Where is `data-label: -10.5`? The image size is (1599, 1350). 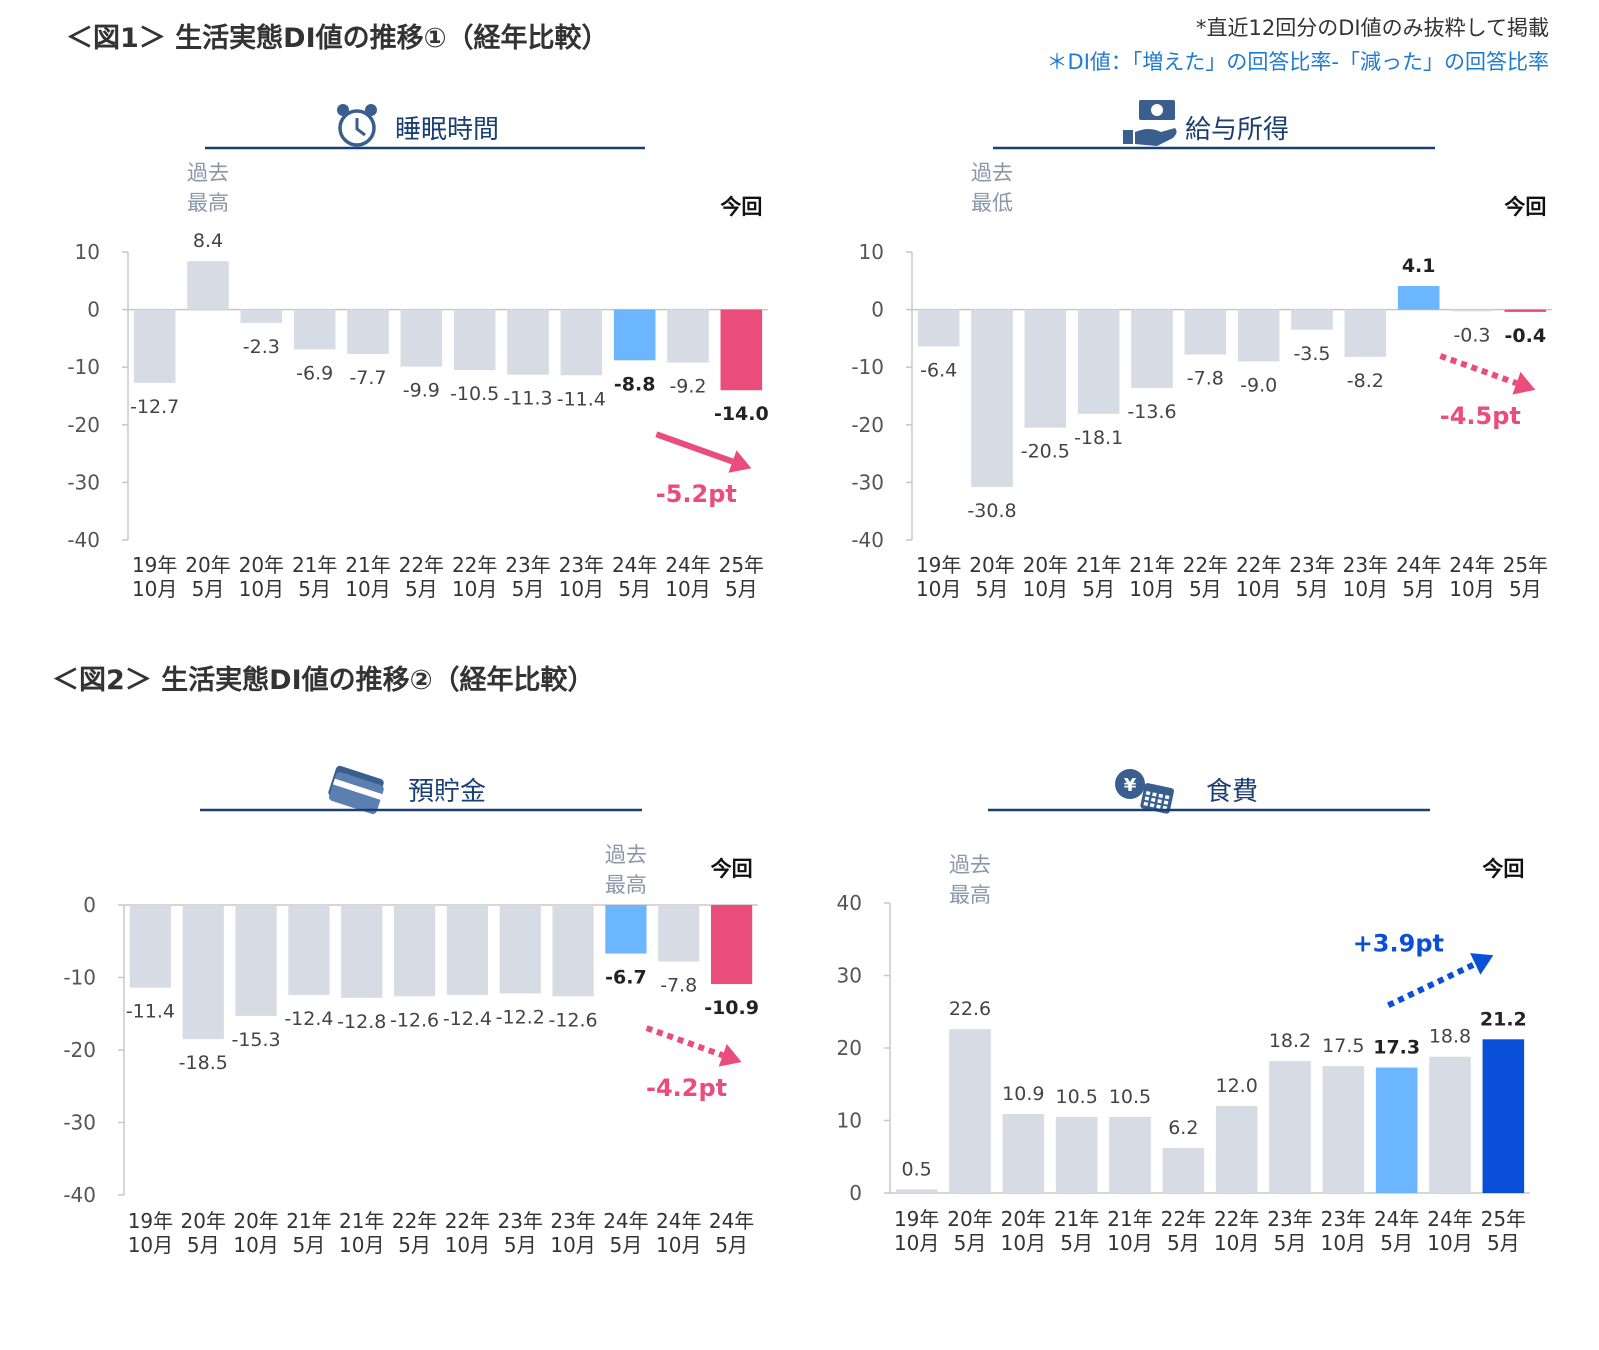
data-label: -10.5 is located at coordinates (474, 394).